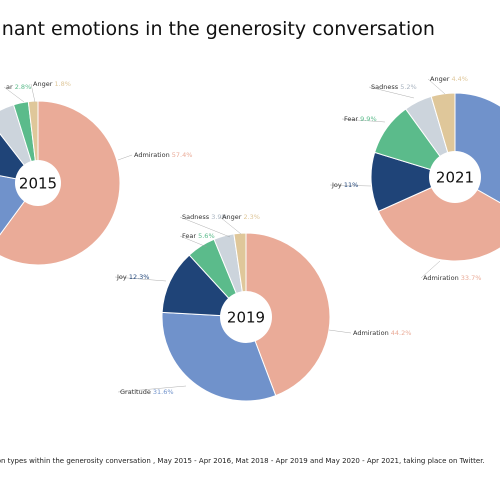 The height and width of the screenshot is (500, 500). What do you see at coordinates (449, 79) in the screenshot?
I see `slice-label-anger: Anger 4.4%` at bounding box center [449, 79].